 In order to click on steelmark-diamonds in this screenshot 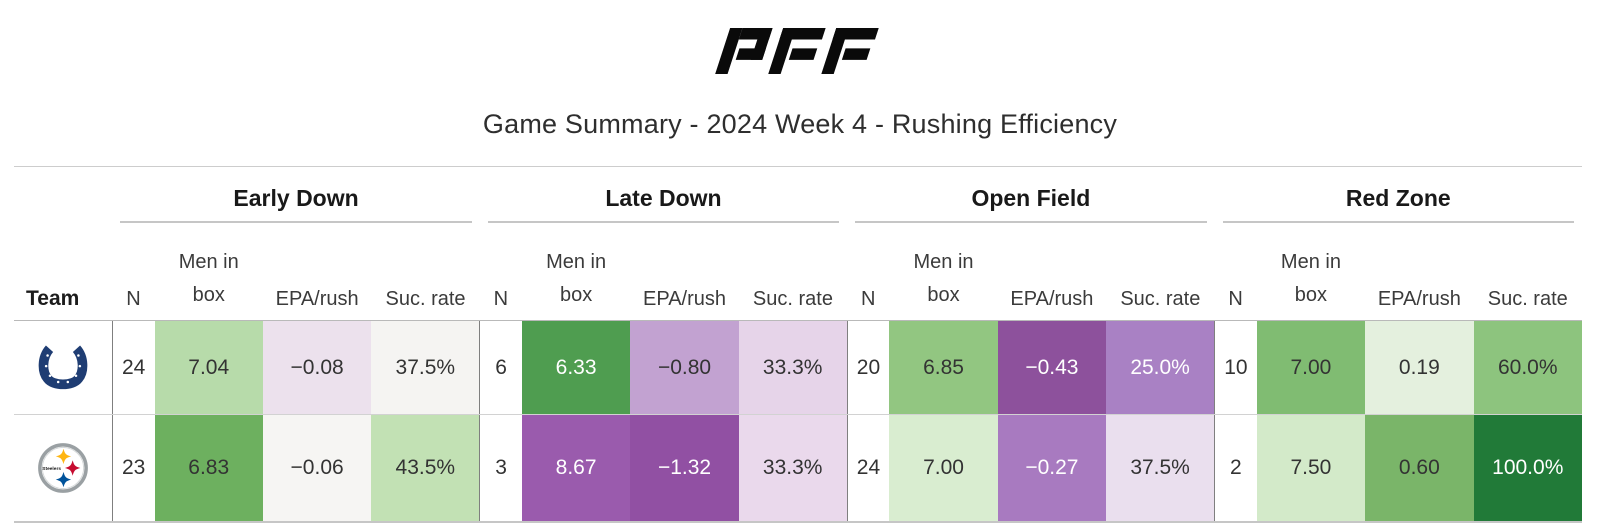, I will do `click(68, 468)`.